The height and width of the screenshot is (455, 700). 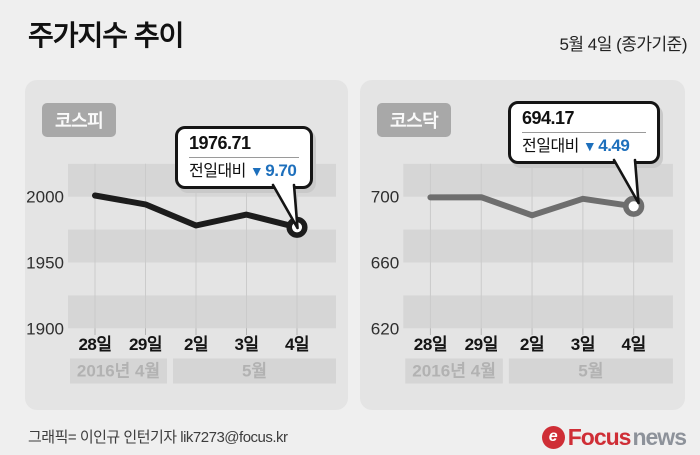 What do you see at coordinates (614, 145) in the screenshot?
I see `kosdaq-change-value: 4.49` at bounding box center [614, 145].